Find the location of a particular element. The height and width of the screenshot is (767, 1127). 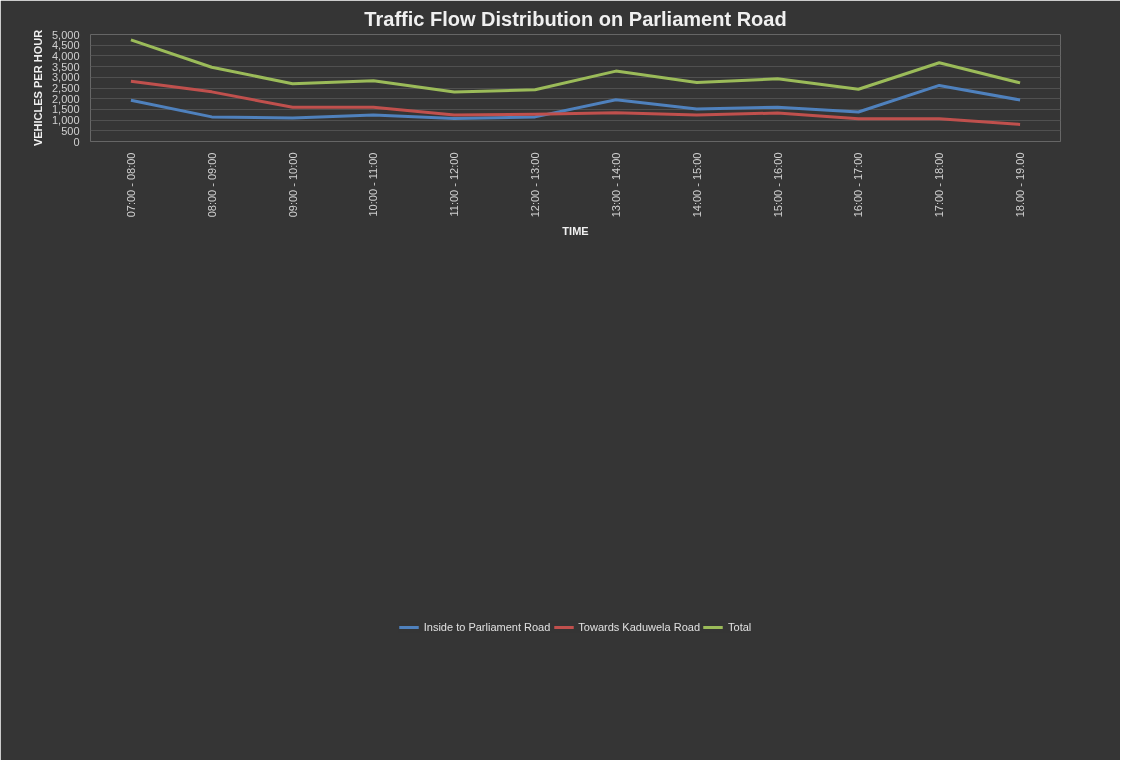

x-tick-label: 10:00 - 11:00 is located at coordinates (373, 184).